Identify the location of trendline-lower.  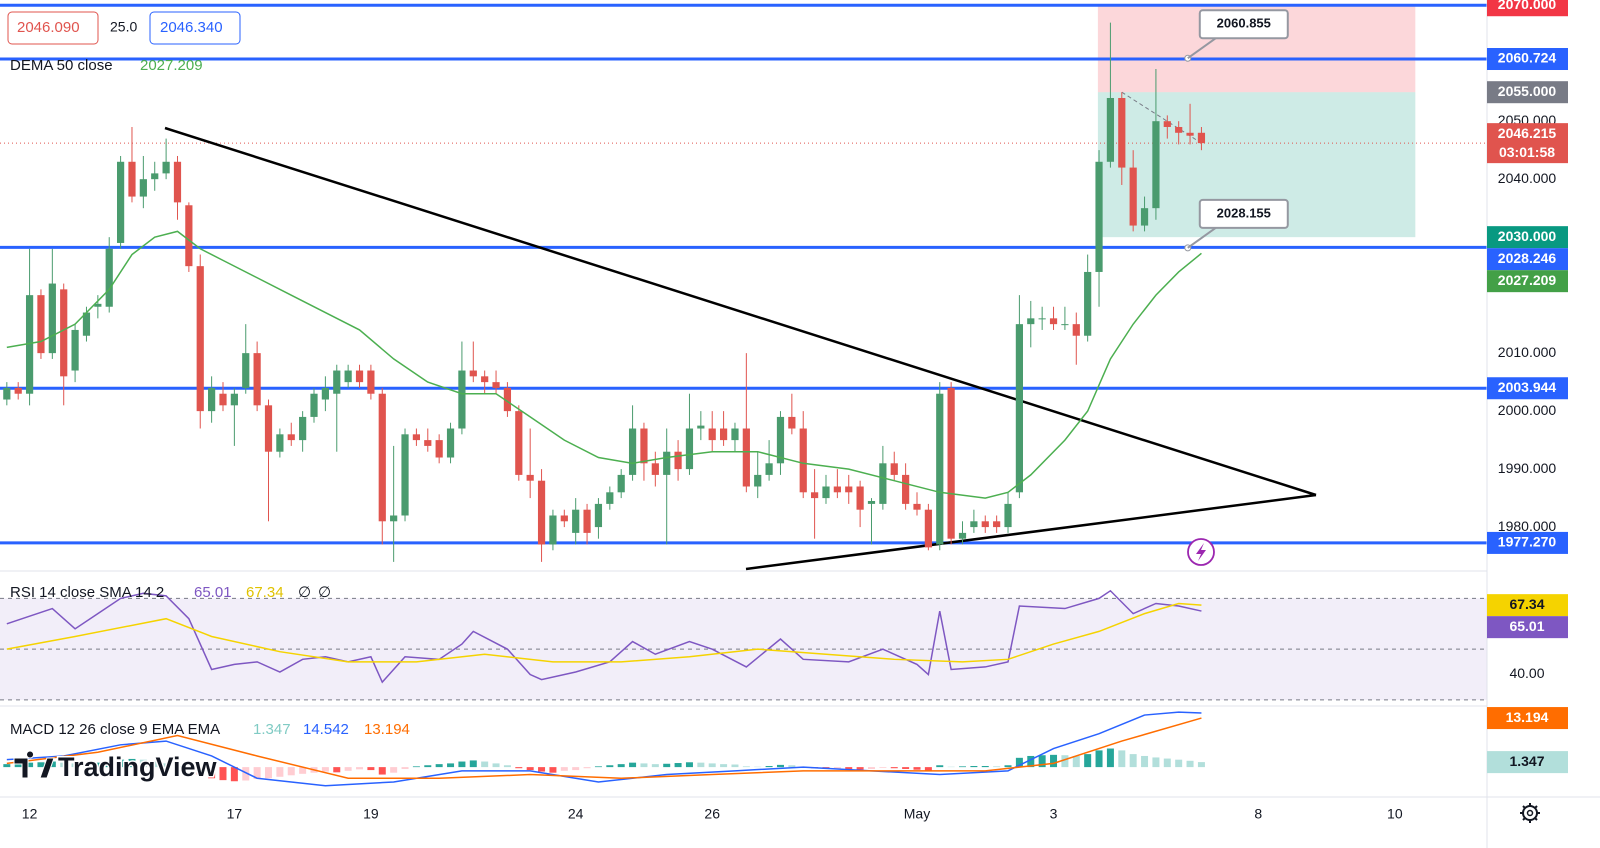
(1031, 532).